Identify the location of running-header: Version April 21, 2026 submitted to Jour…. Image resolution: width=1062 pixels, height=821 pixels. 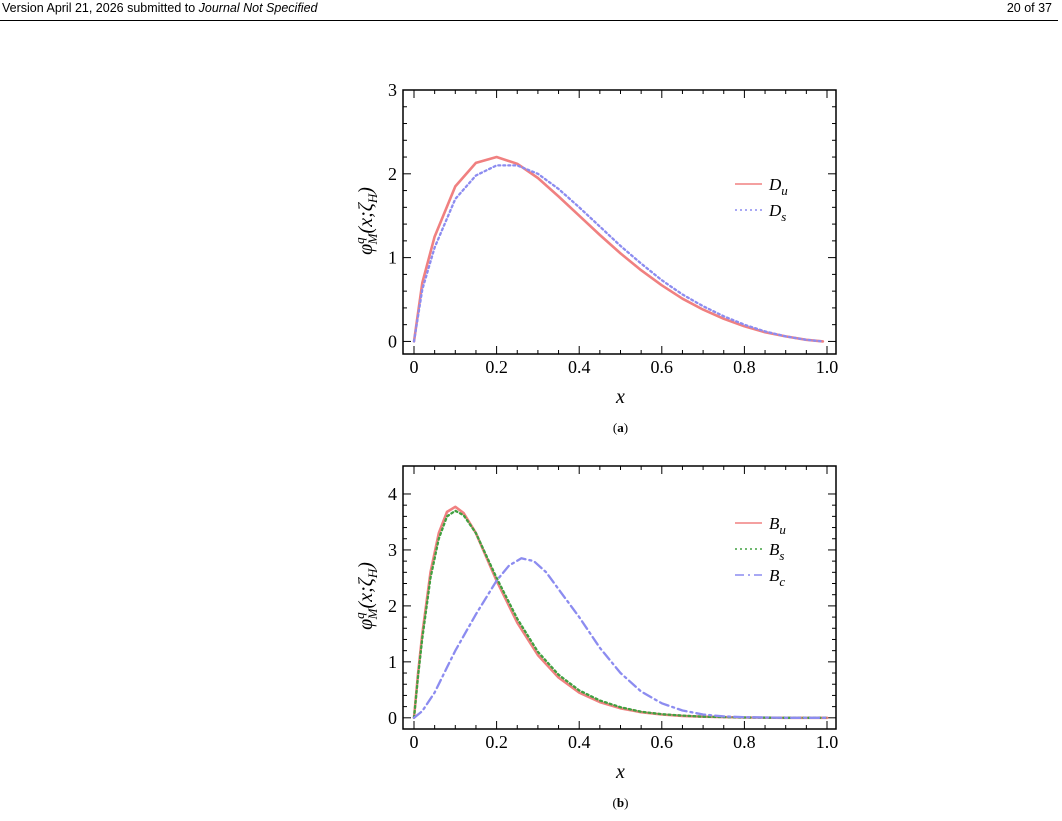
(159, 8).